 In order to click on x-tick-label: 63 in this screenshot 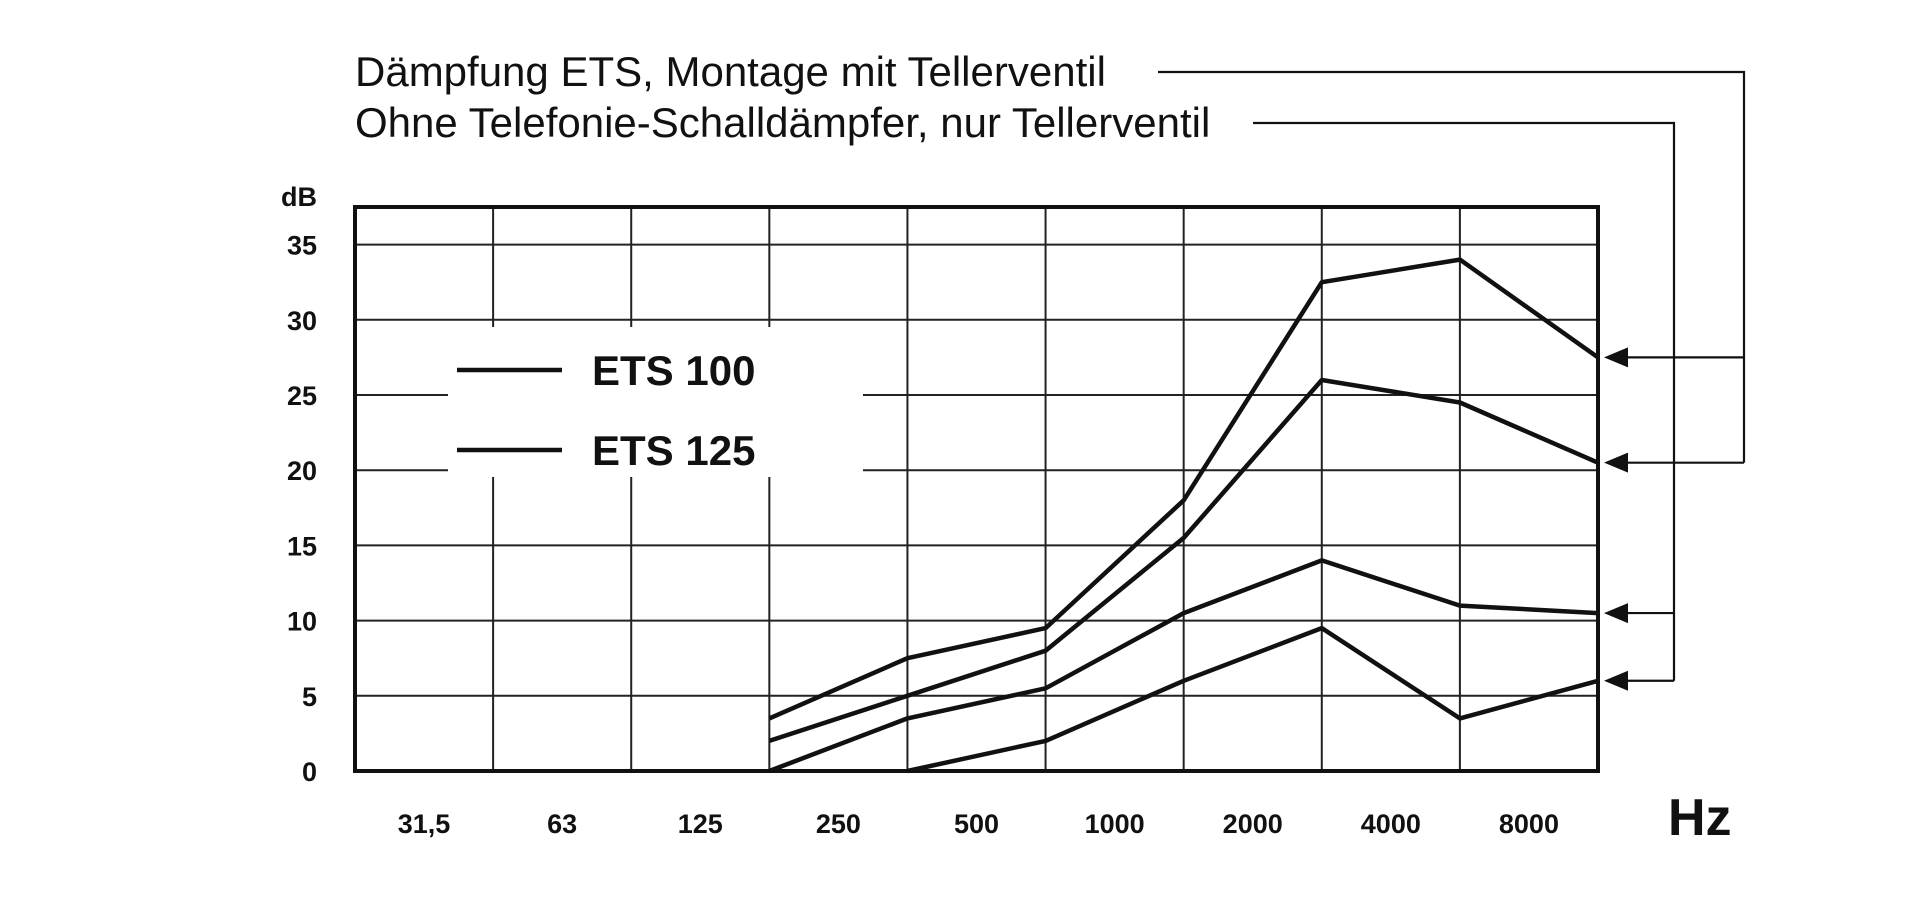, I will do `click(562, 824)`.